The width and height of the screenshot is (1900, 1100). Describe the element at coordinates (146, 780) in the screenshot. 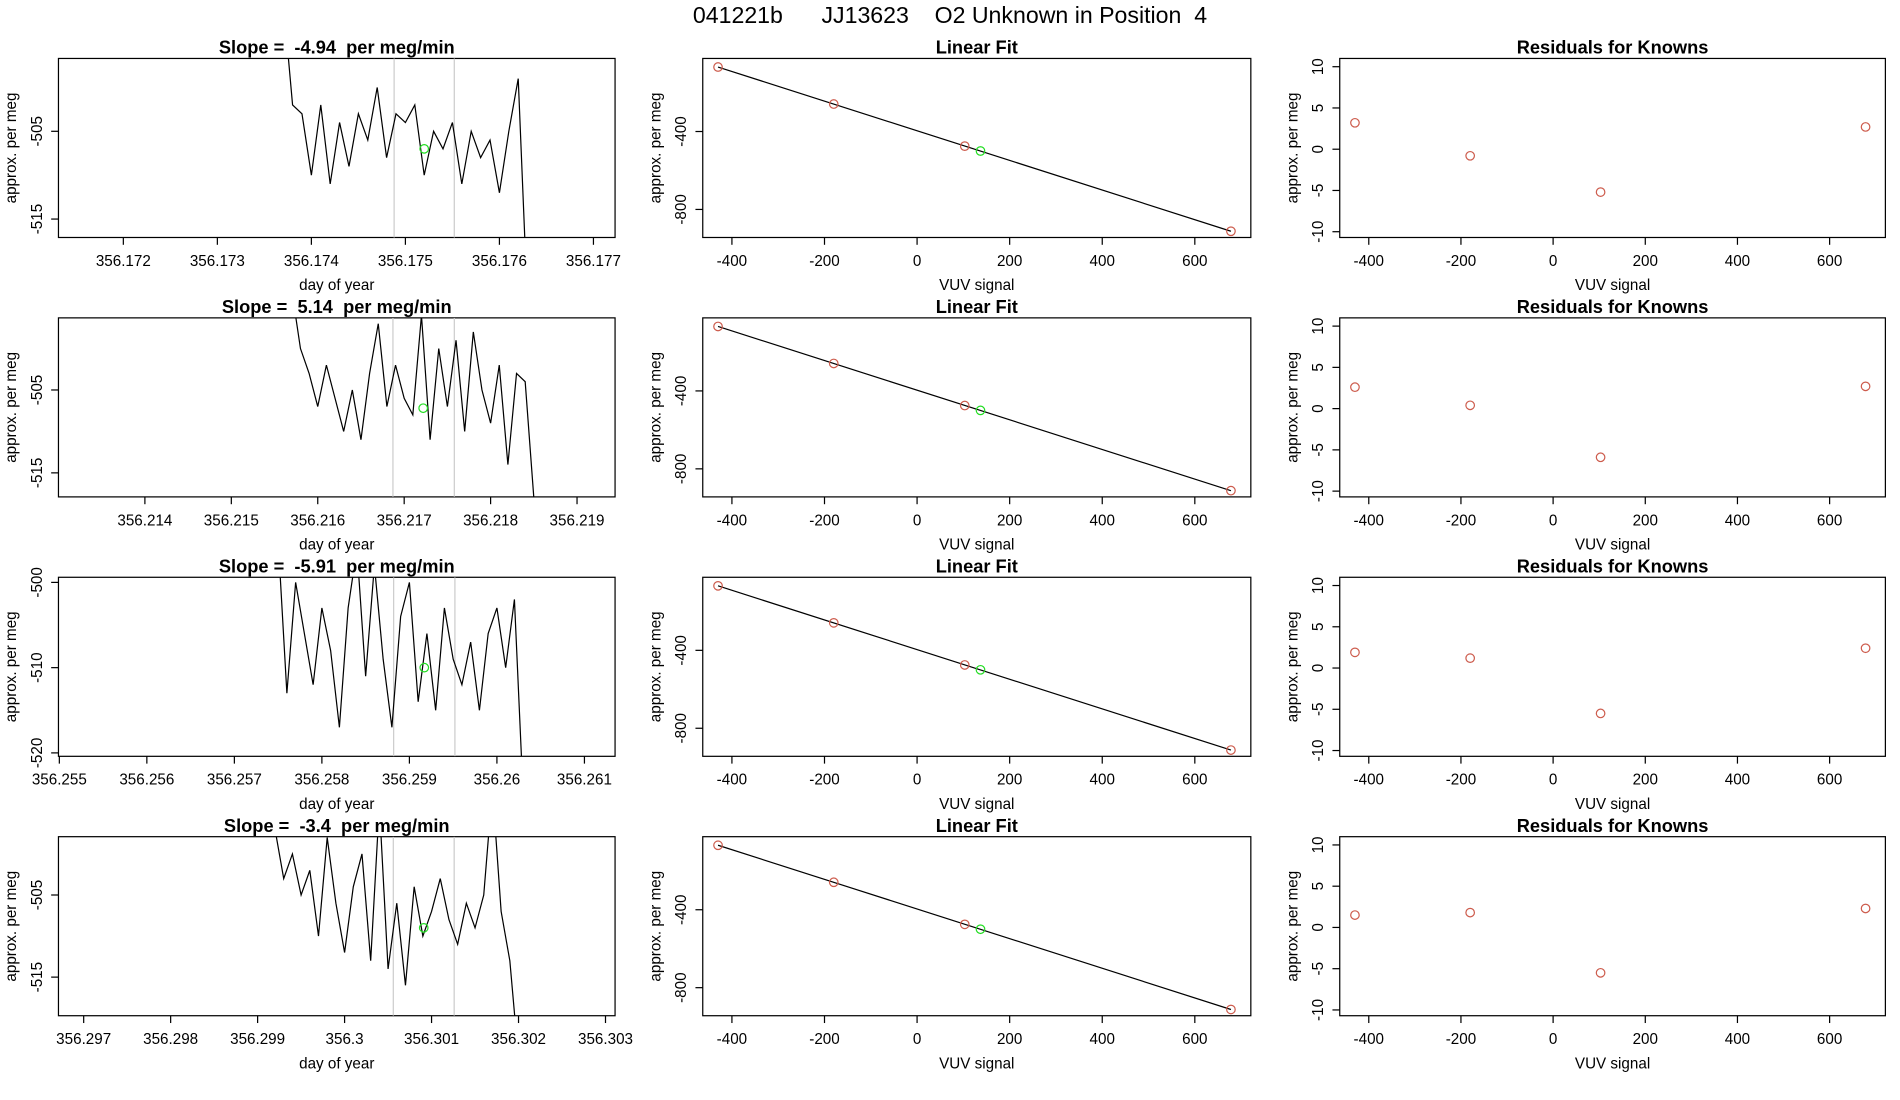

I see `x-tick-label: 356.256` at that location.